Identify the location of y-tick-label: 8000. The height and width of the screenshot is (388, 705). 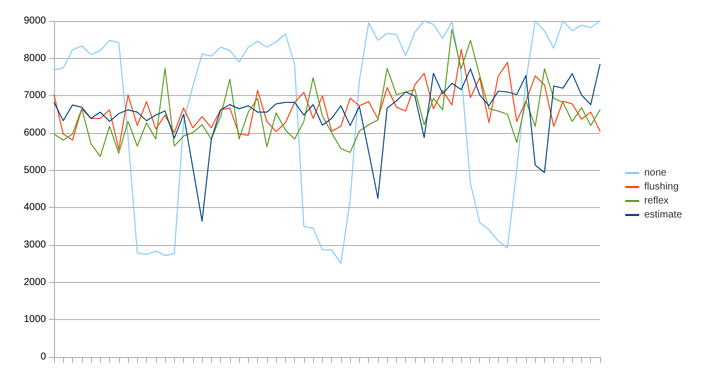
(35, 58).